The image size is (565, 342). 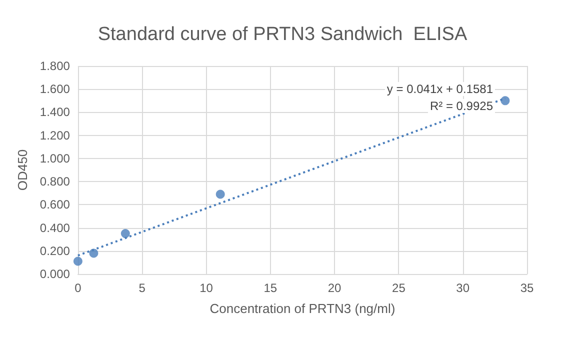 What do you see at coordinates (55, 158) in the screenshot?
I see `y-tick-label: 1.000` at bounding box center [55, 158].